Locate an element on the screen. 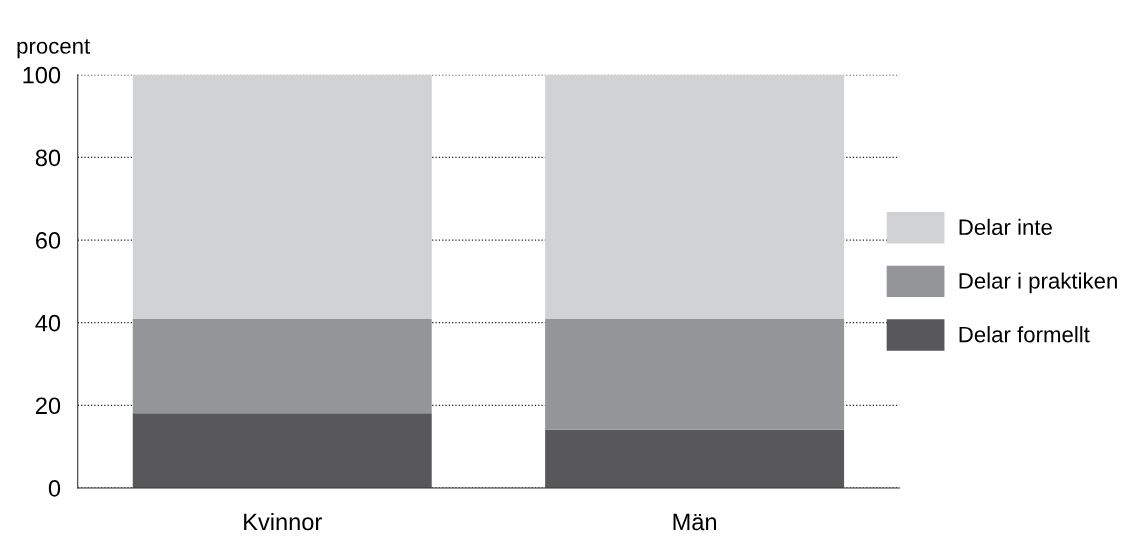 The width and height of the screenshot is (1143, 538). legend-label: Delar inte is located at coordinates (1005, 227).